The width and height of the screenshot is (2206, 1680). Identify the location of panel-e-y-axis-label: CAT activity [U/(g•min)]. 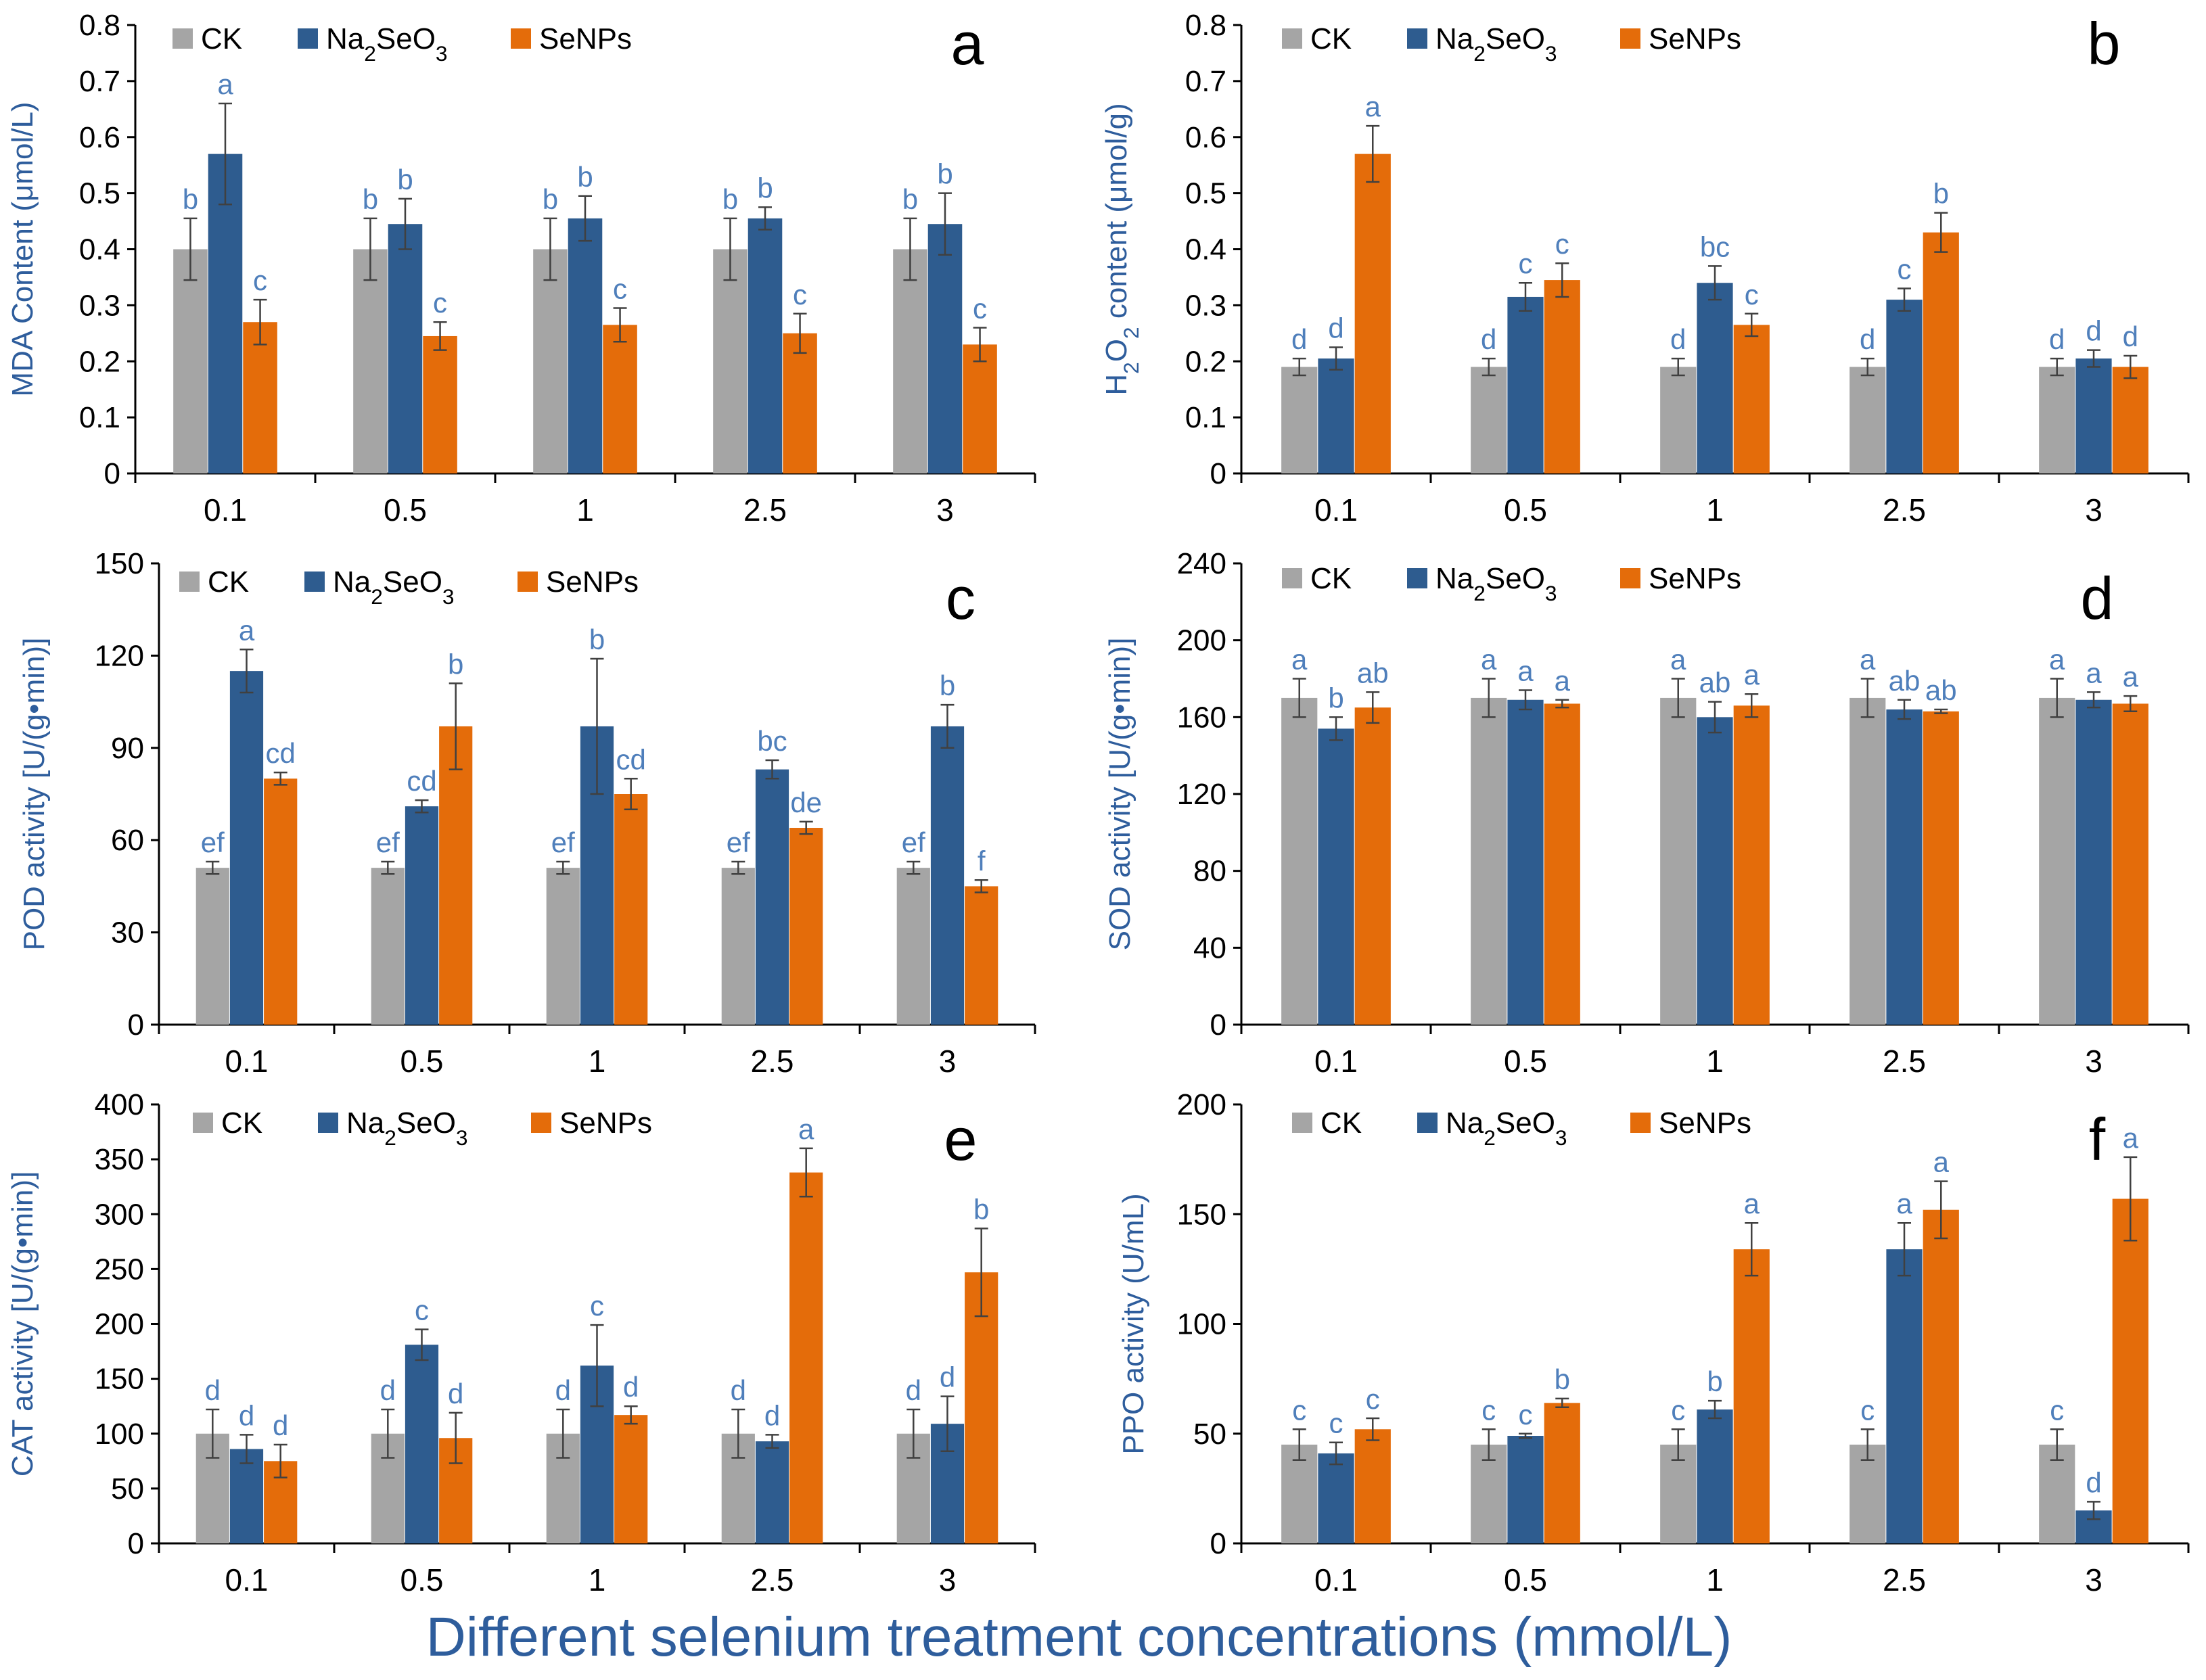
(22, 1323).